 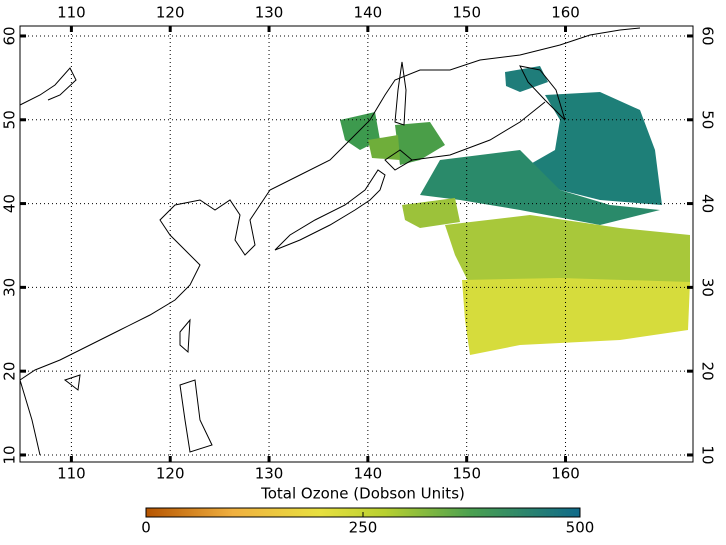 I want to click on colorbar-title: Total Ozone (Dobson Units), so click(x=362, y=494).